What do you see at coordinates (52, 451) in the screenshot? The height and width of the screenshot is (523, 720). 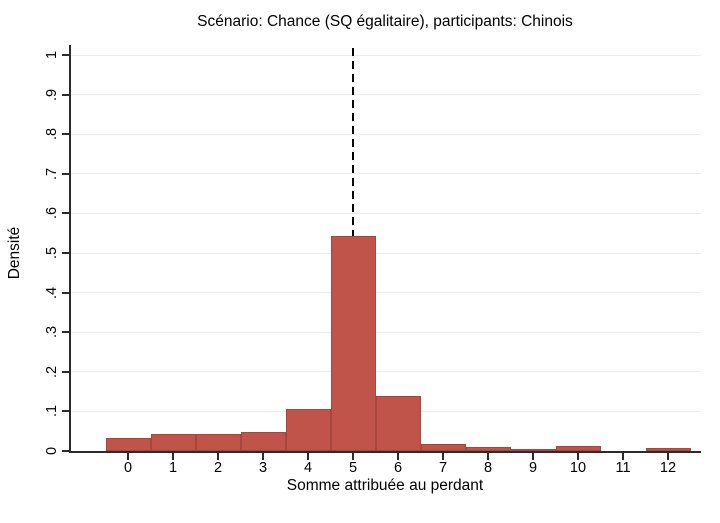 I see `y-tick-label: 0` at bounding box center [52, 451].